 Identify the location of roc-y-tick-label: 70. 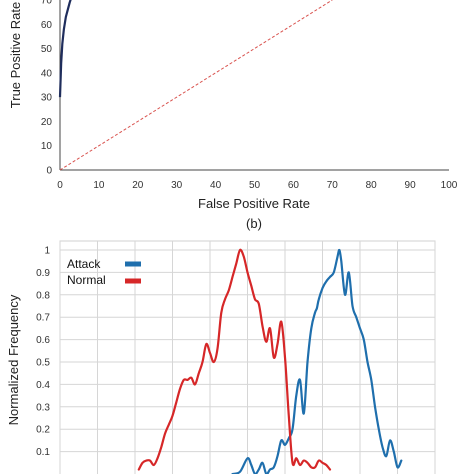
(47, 3).